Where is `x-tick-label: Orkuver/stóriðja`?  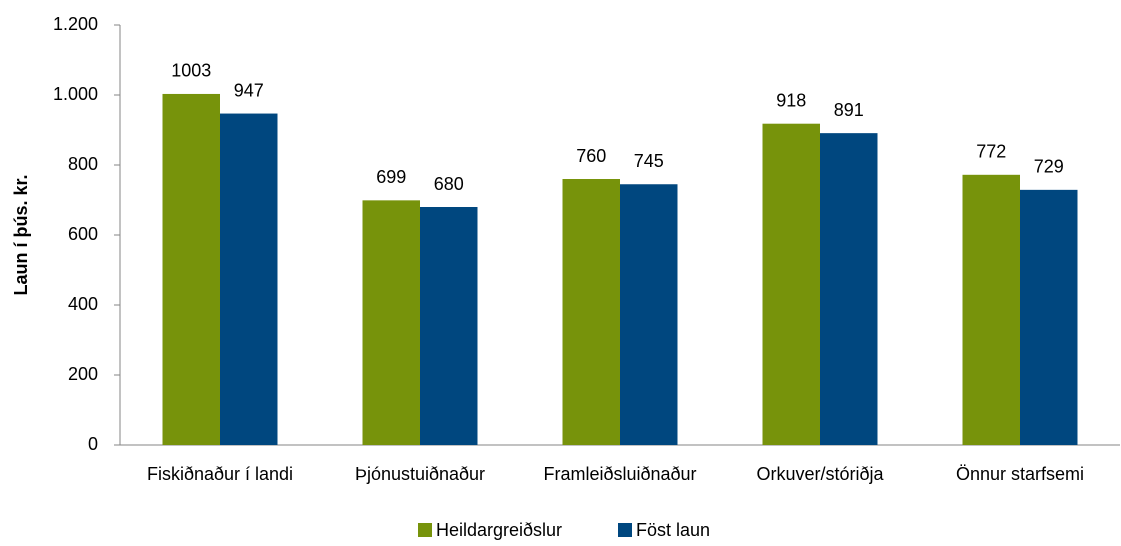
x-tick-label: Orkuver/stóriðja is located at coordinates (820, 474).